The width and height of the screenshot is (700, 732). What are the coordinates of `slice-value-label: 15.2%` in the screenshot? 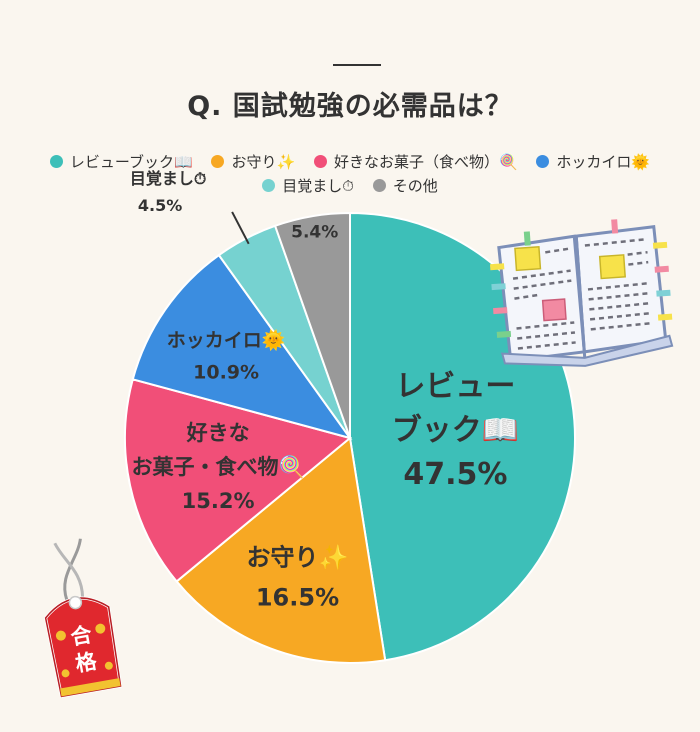 It's located at (218, 501).